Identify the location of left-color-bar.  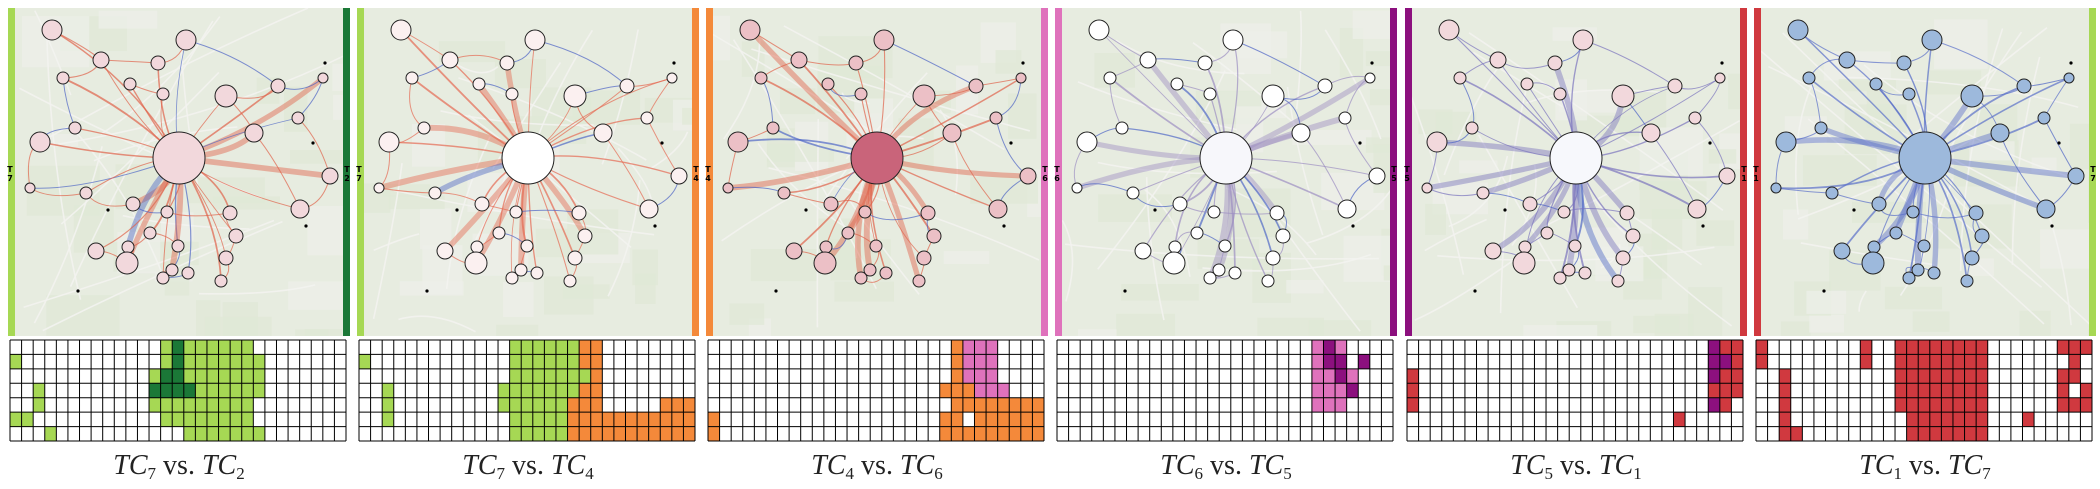
(1757, 172).